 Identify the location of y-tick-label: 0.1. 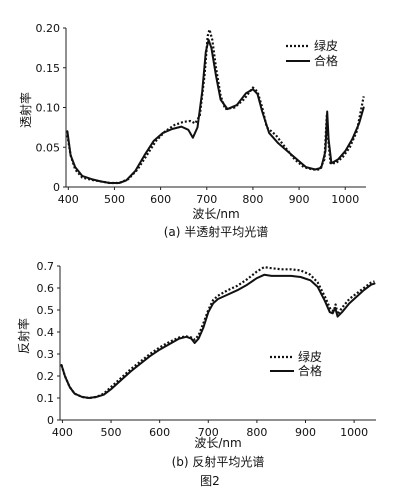
(46, 398).